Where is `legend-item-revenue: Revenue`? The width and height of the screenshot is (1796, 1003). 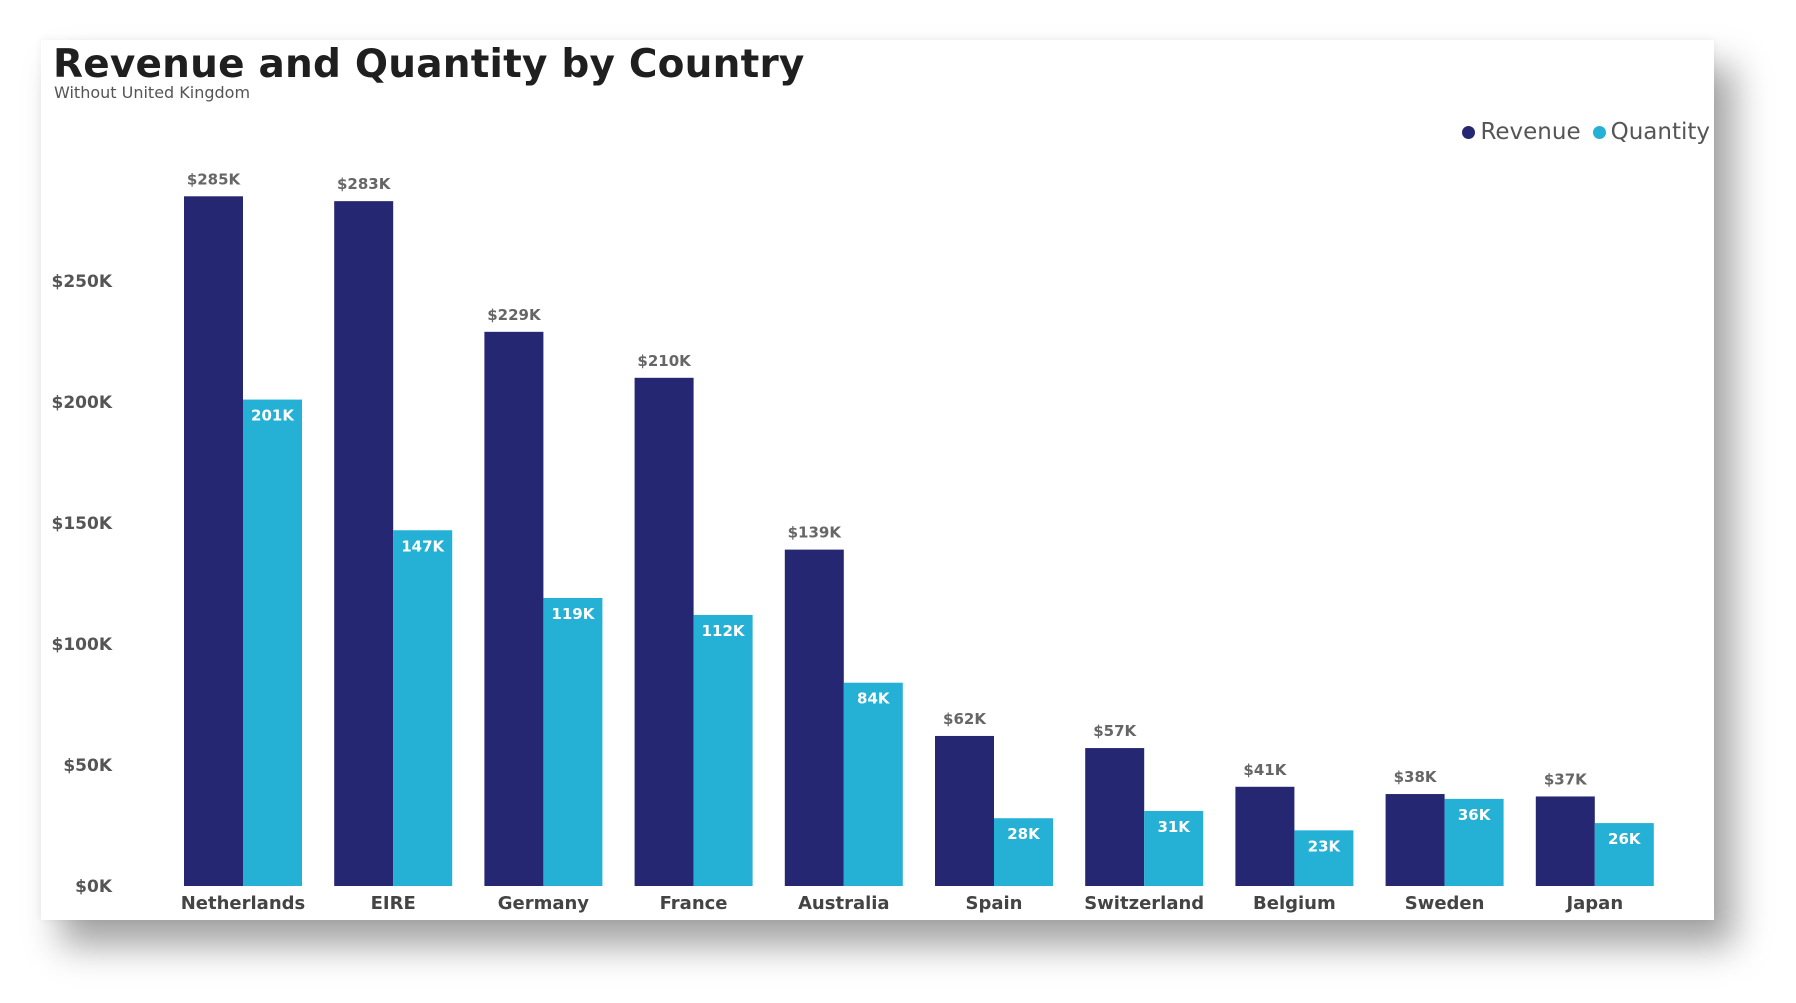 legend-item-revenue: Revenue is located at coordinates (1521, 132).